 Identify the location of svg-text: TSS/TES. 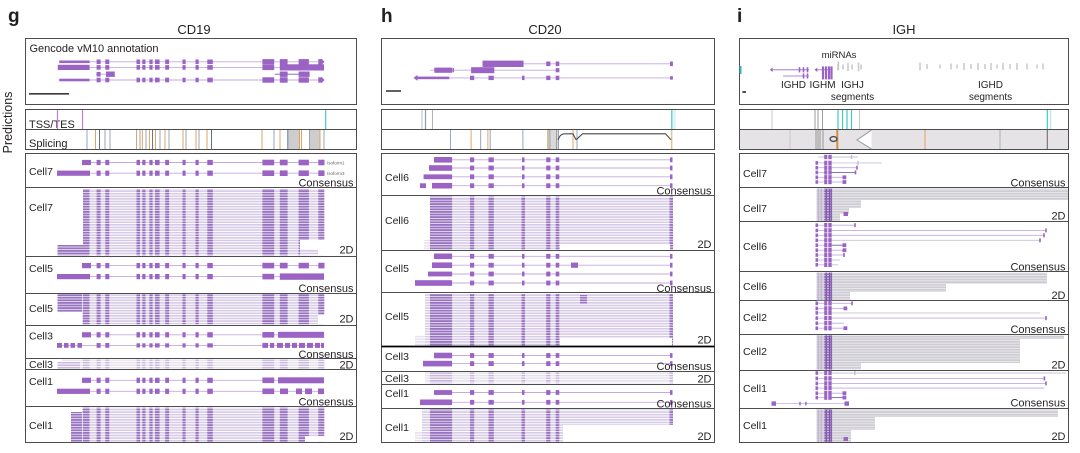
(52, 125).